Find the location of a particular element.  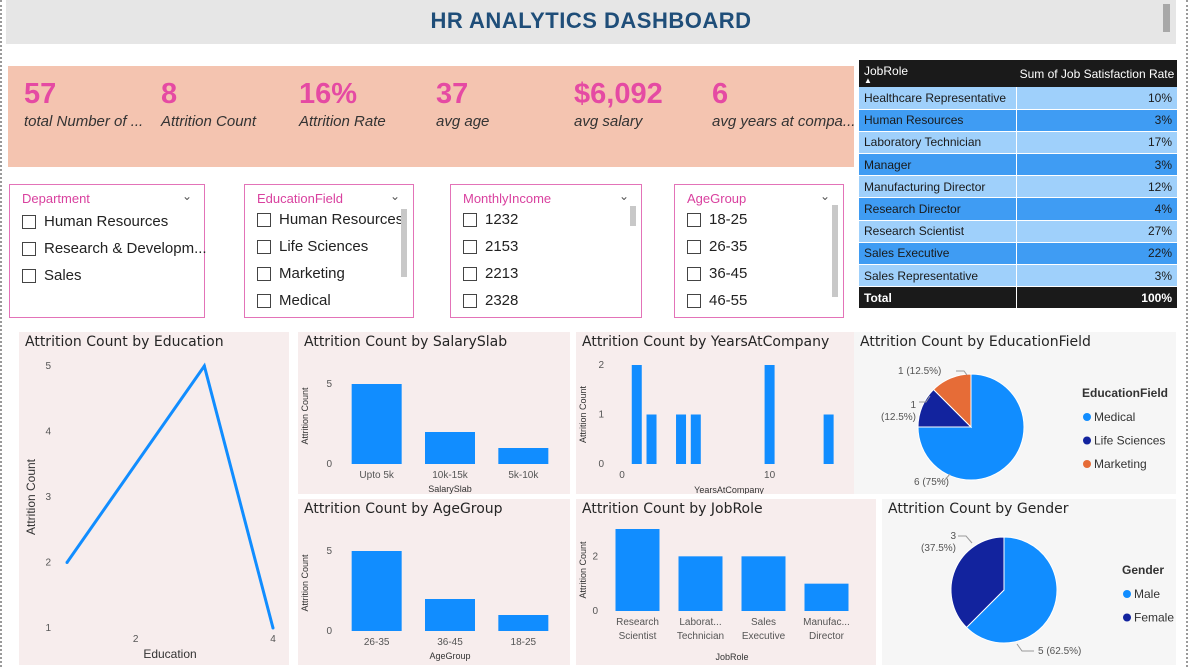

chart-title: Attrition Count by JobRole is located at coordinates (672, 509).